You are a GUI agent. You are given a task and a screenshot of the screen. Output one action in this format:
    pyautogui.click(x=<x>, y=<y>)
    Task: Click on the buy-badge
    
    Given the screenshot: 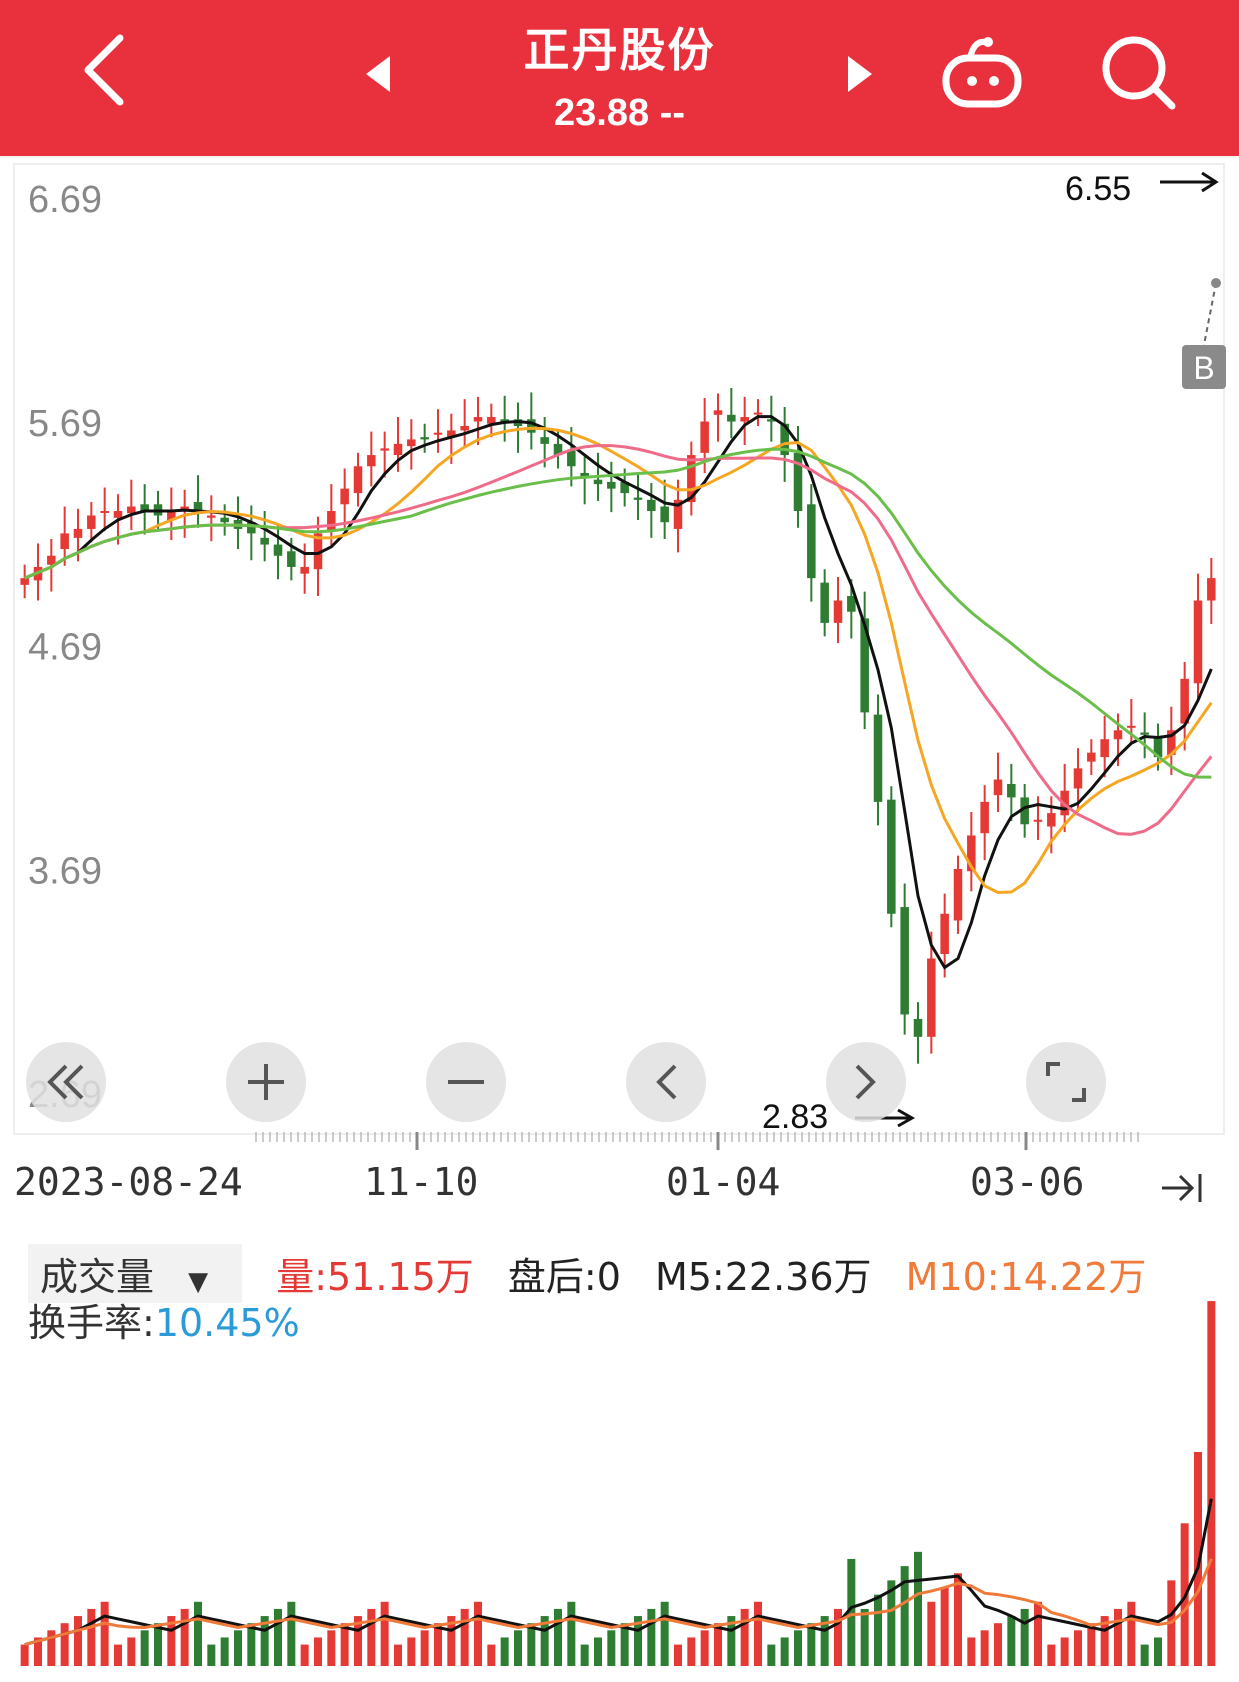 What is the action you would take?
    pyautogui.click(x=1204, y=367)
    